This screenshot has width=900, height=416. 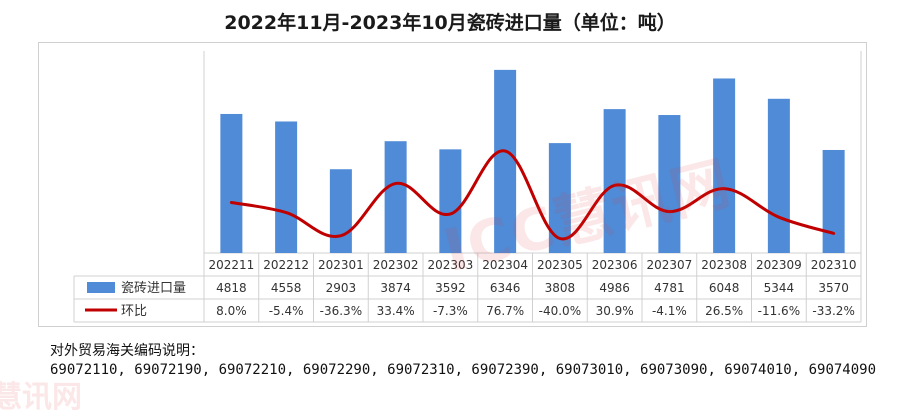 What do you see at coordinates (101, 287) in the screenshot?
I see `legend-bar-key` at bounding box center [101, 287].